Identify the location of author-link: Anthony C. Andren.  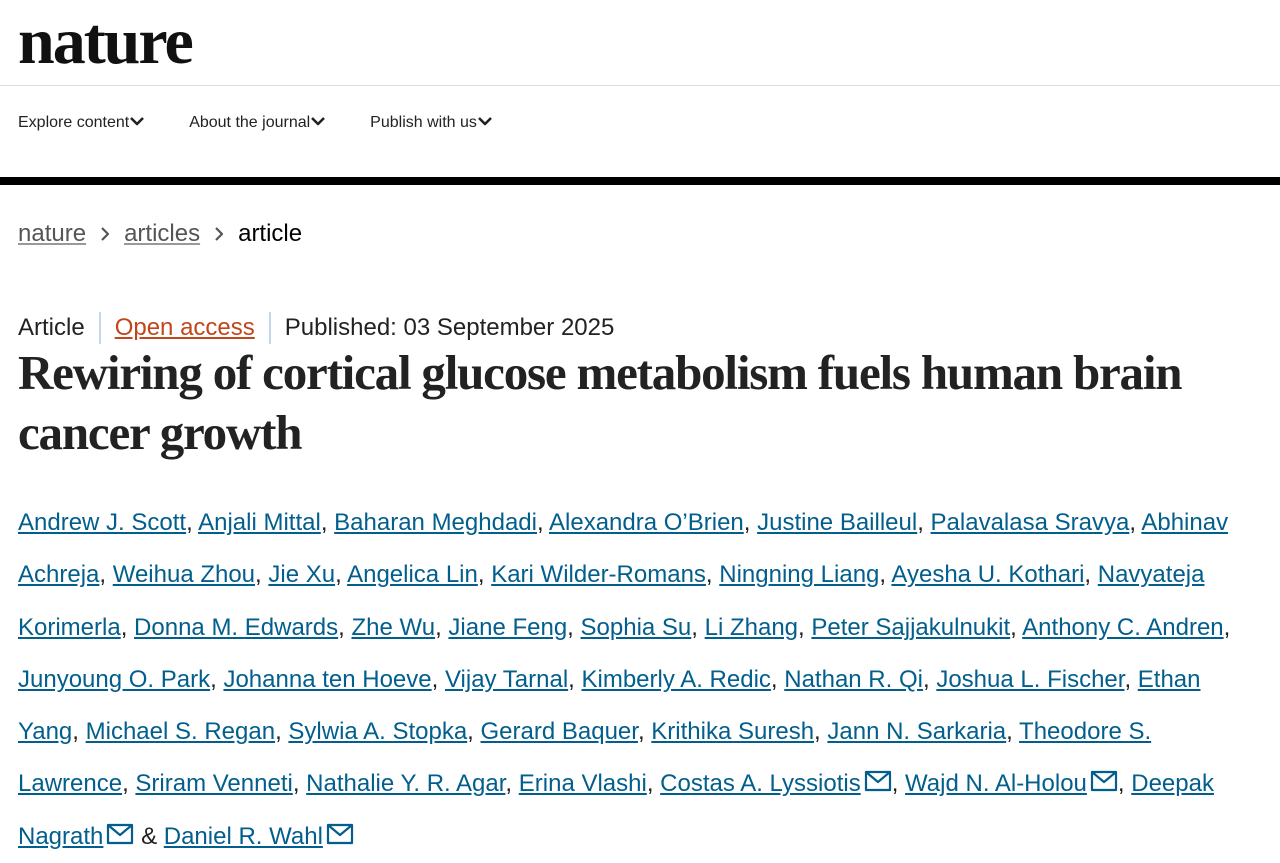
(1123, 627).